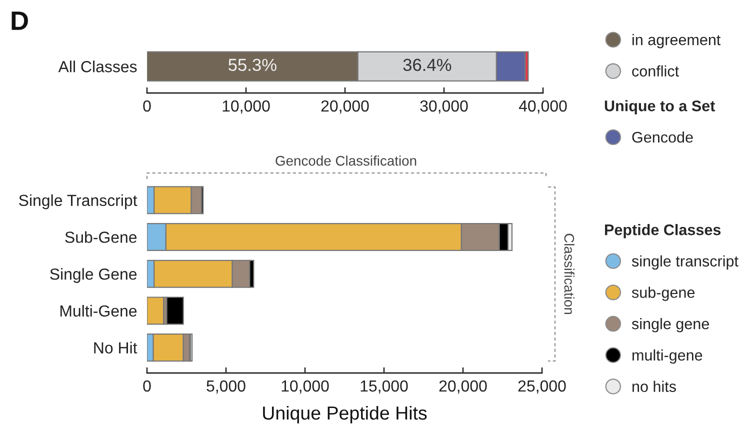 The width and height of the screenshot is (745, 431). I want to click on text: Classification, so click(569, 274).